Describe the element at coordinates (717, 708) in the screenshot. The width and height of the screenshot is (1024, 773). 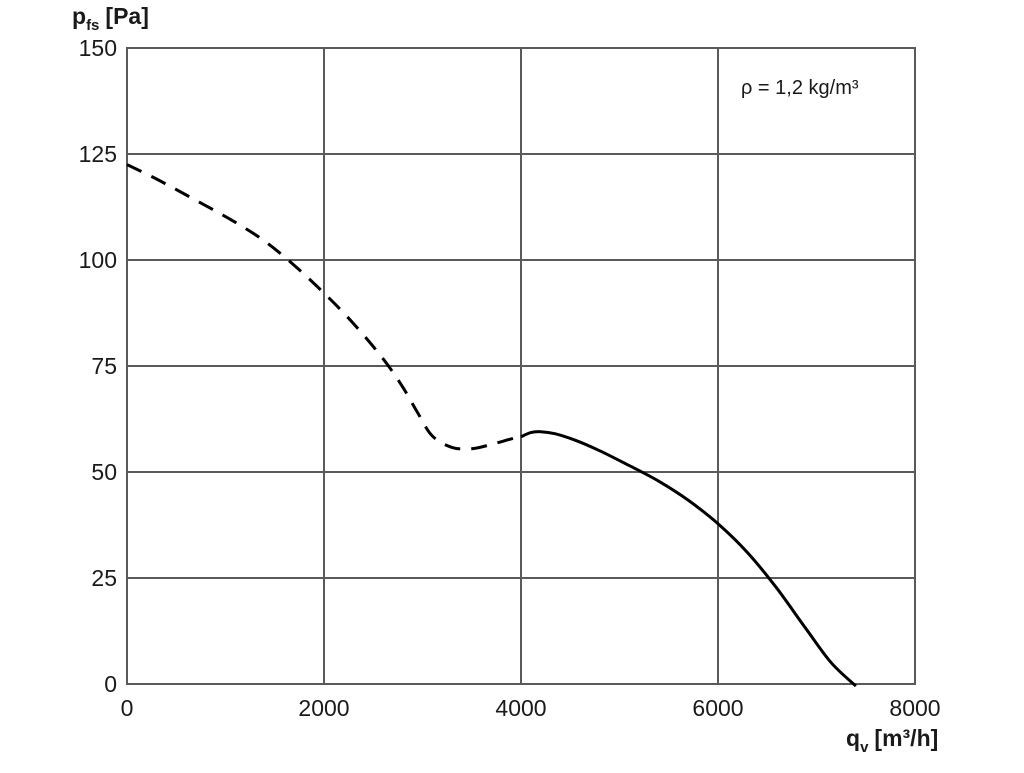
I see `x-tick-label-6000: 6000` at that location.